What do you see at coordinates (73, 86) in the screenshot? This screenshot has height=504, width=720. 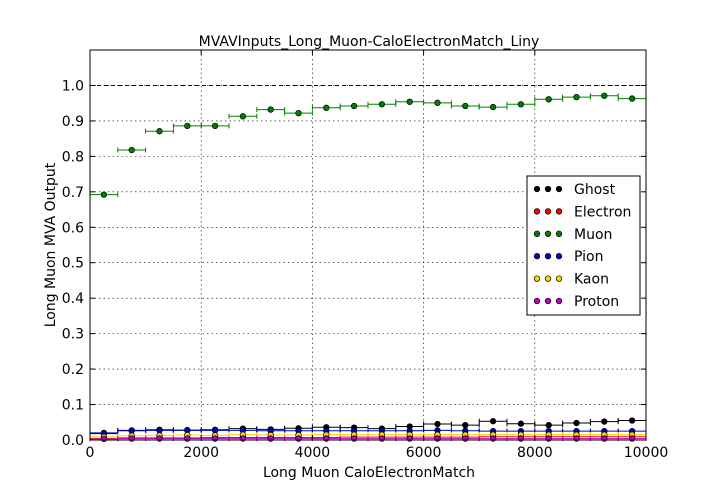 I see `y-tick-label: 1.0` at bounding box center [73, 86].